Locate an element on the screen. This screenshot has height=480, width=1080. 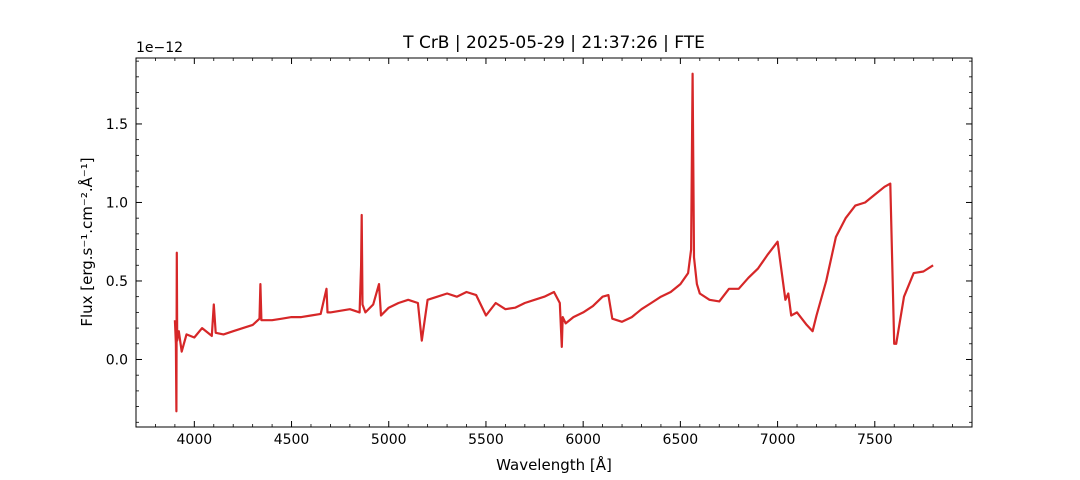
y-tick-label: 1.5 is located at coordinates (117, 125).